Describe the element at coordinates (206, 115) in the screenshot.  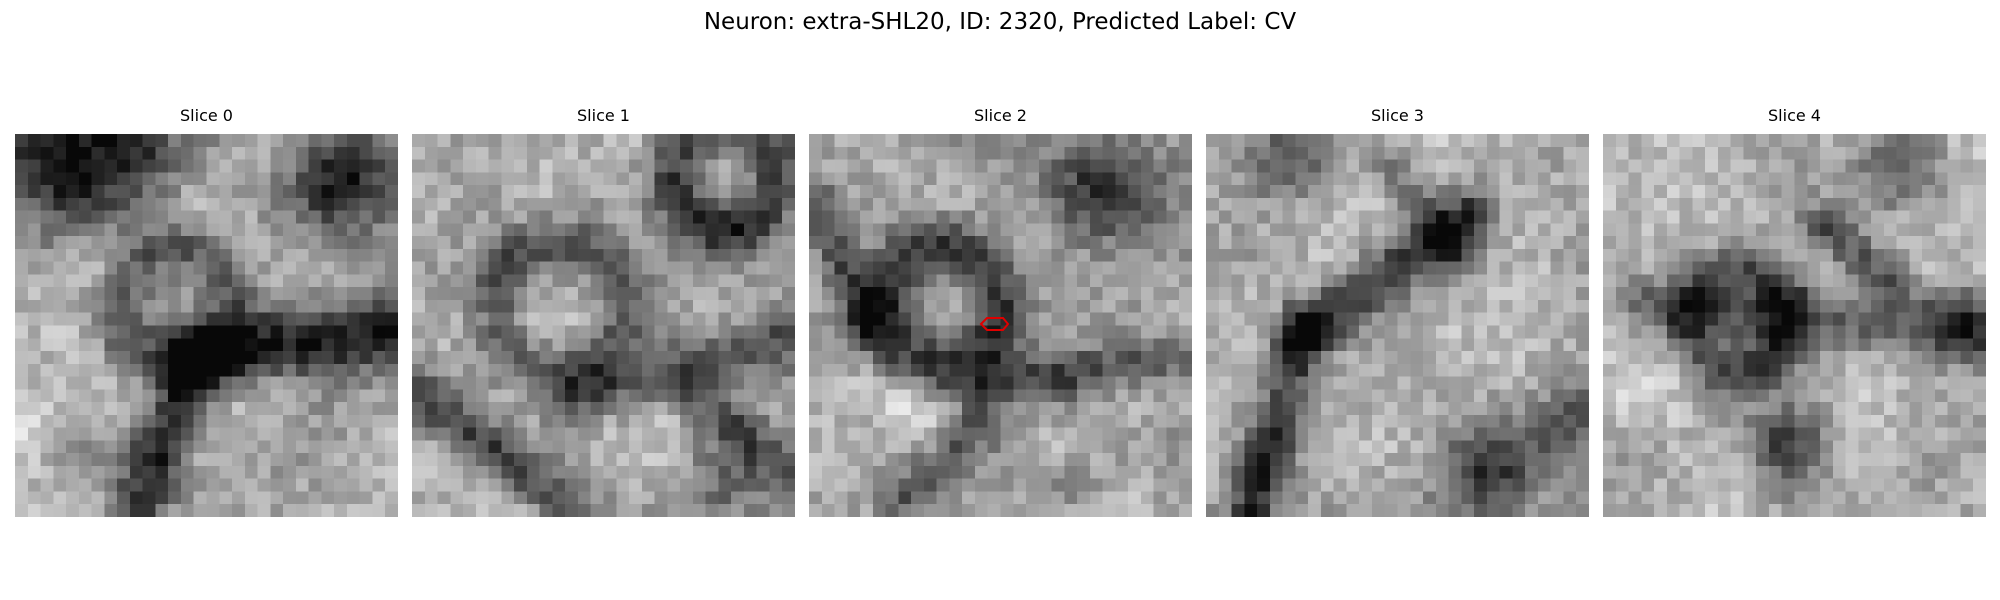
I see `slice-title-0: Slice 0` at that location.